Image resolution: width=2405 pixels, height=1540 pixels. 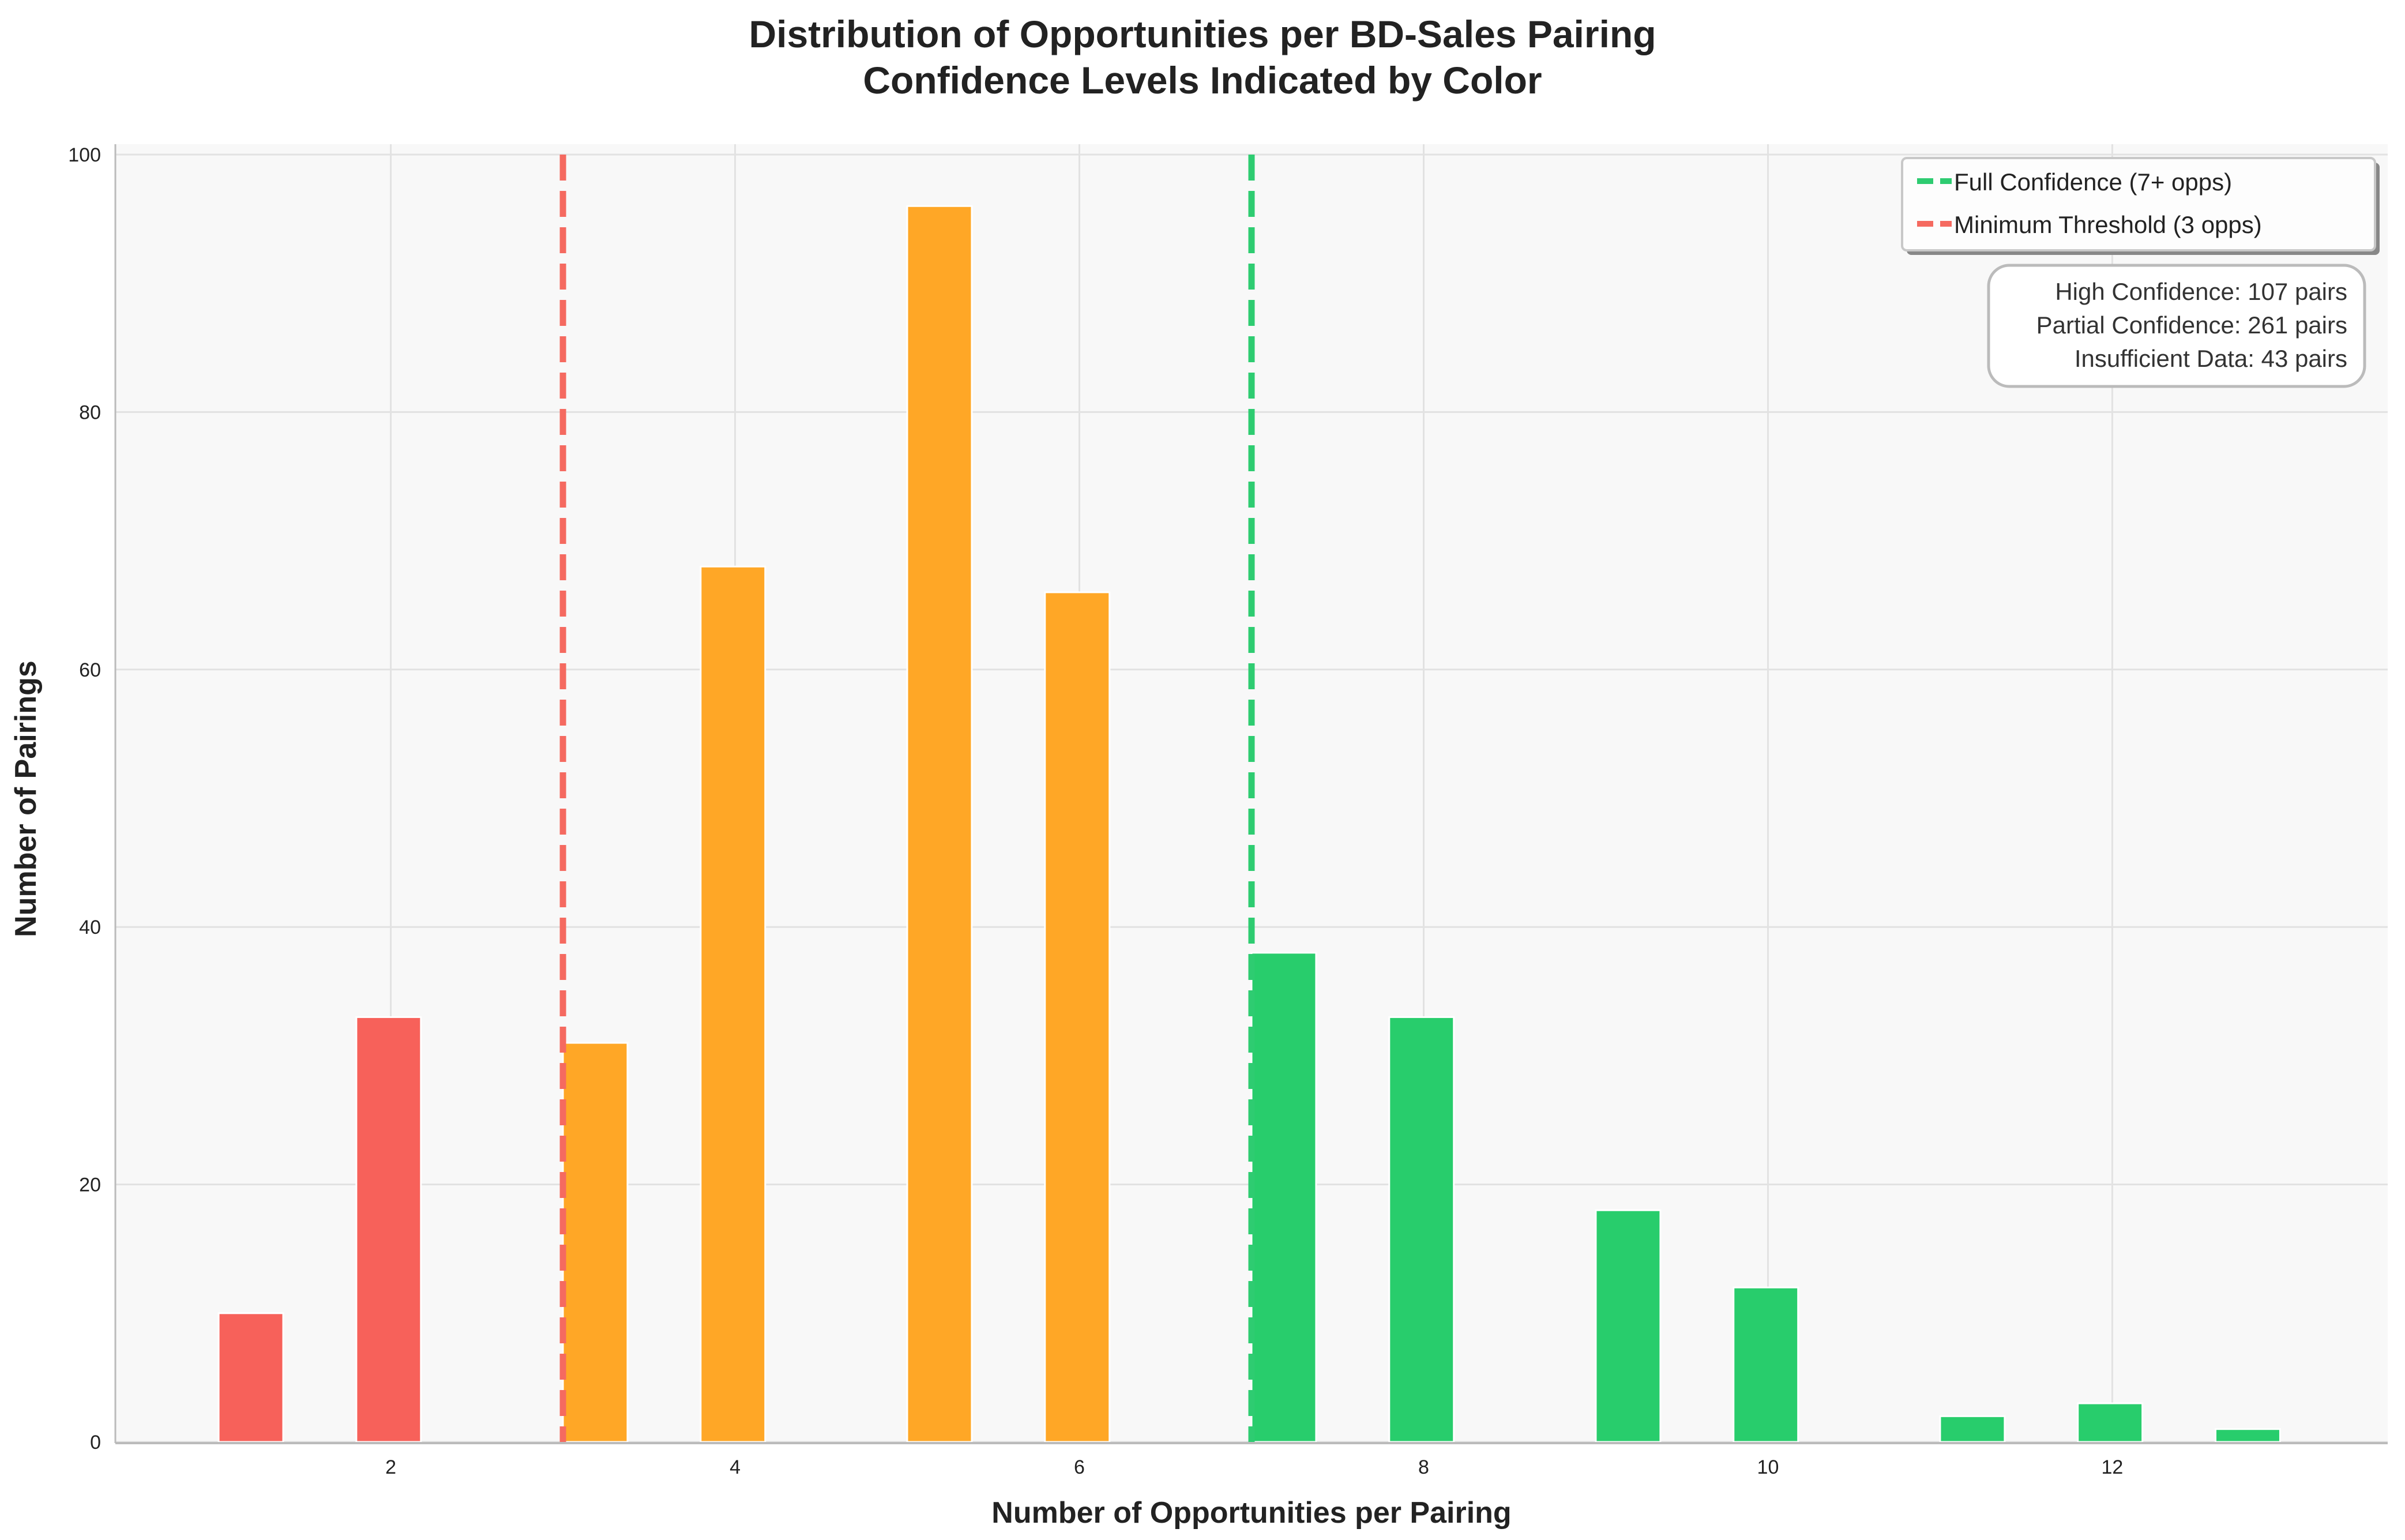 I want to click on bar-6-opps, so click(x=1077, y=1017).